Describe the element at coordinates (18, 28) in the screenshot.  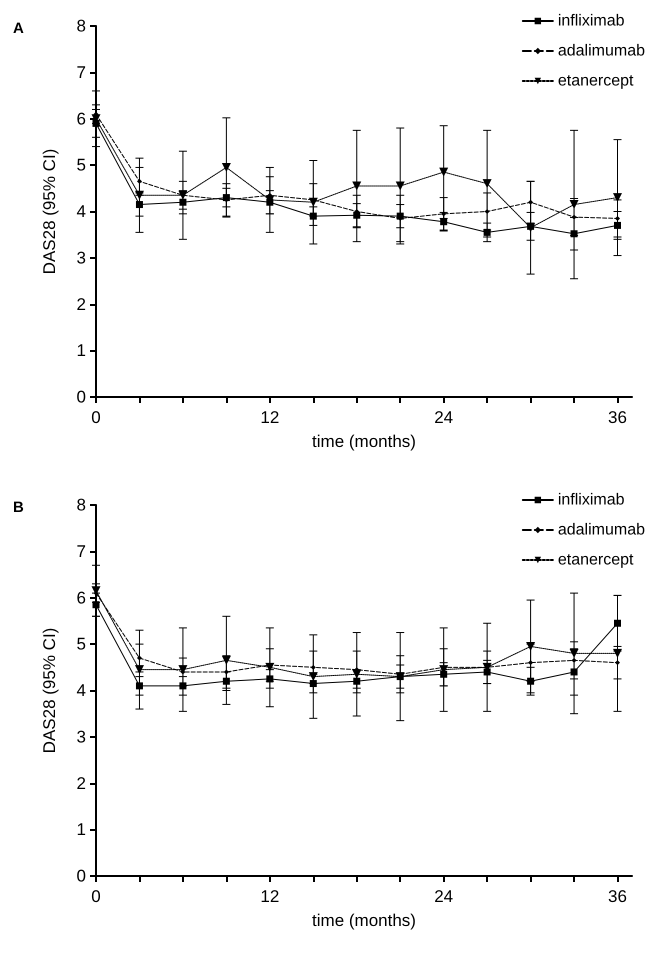
I see `chart-title: A` at that location.